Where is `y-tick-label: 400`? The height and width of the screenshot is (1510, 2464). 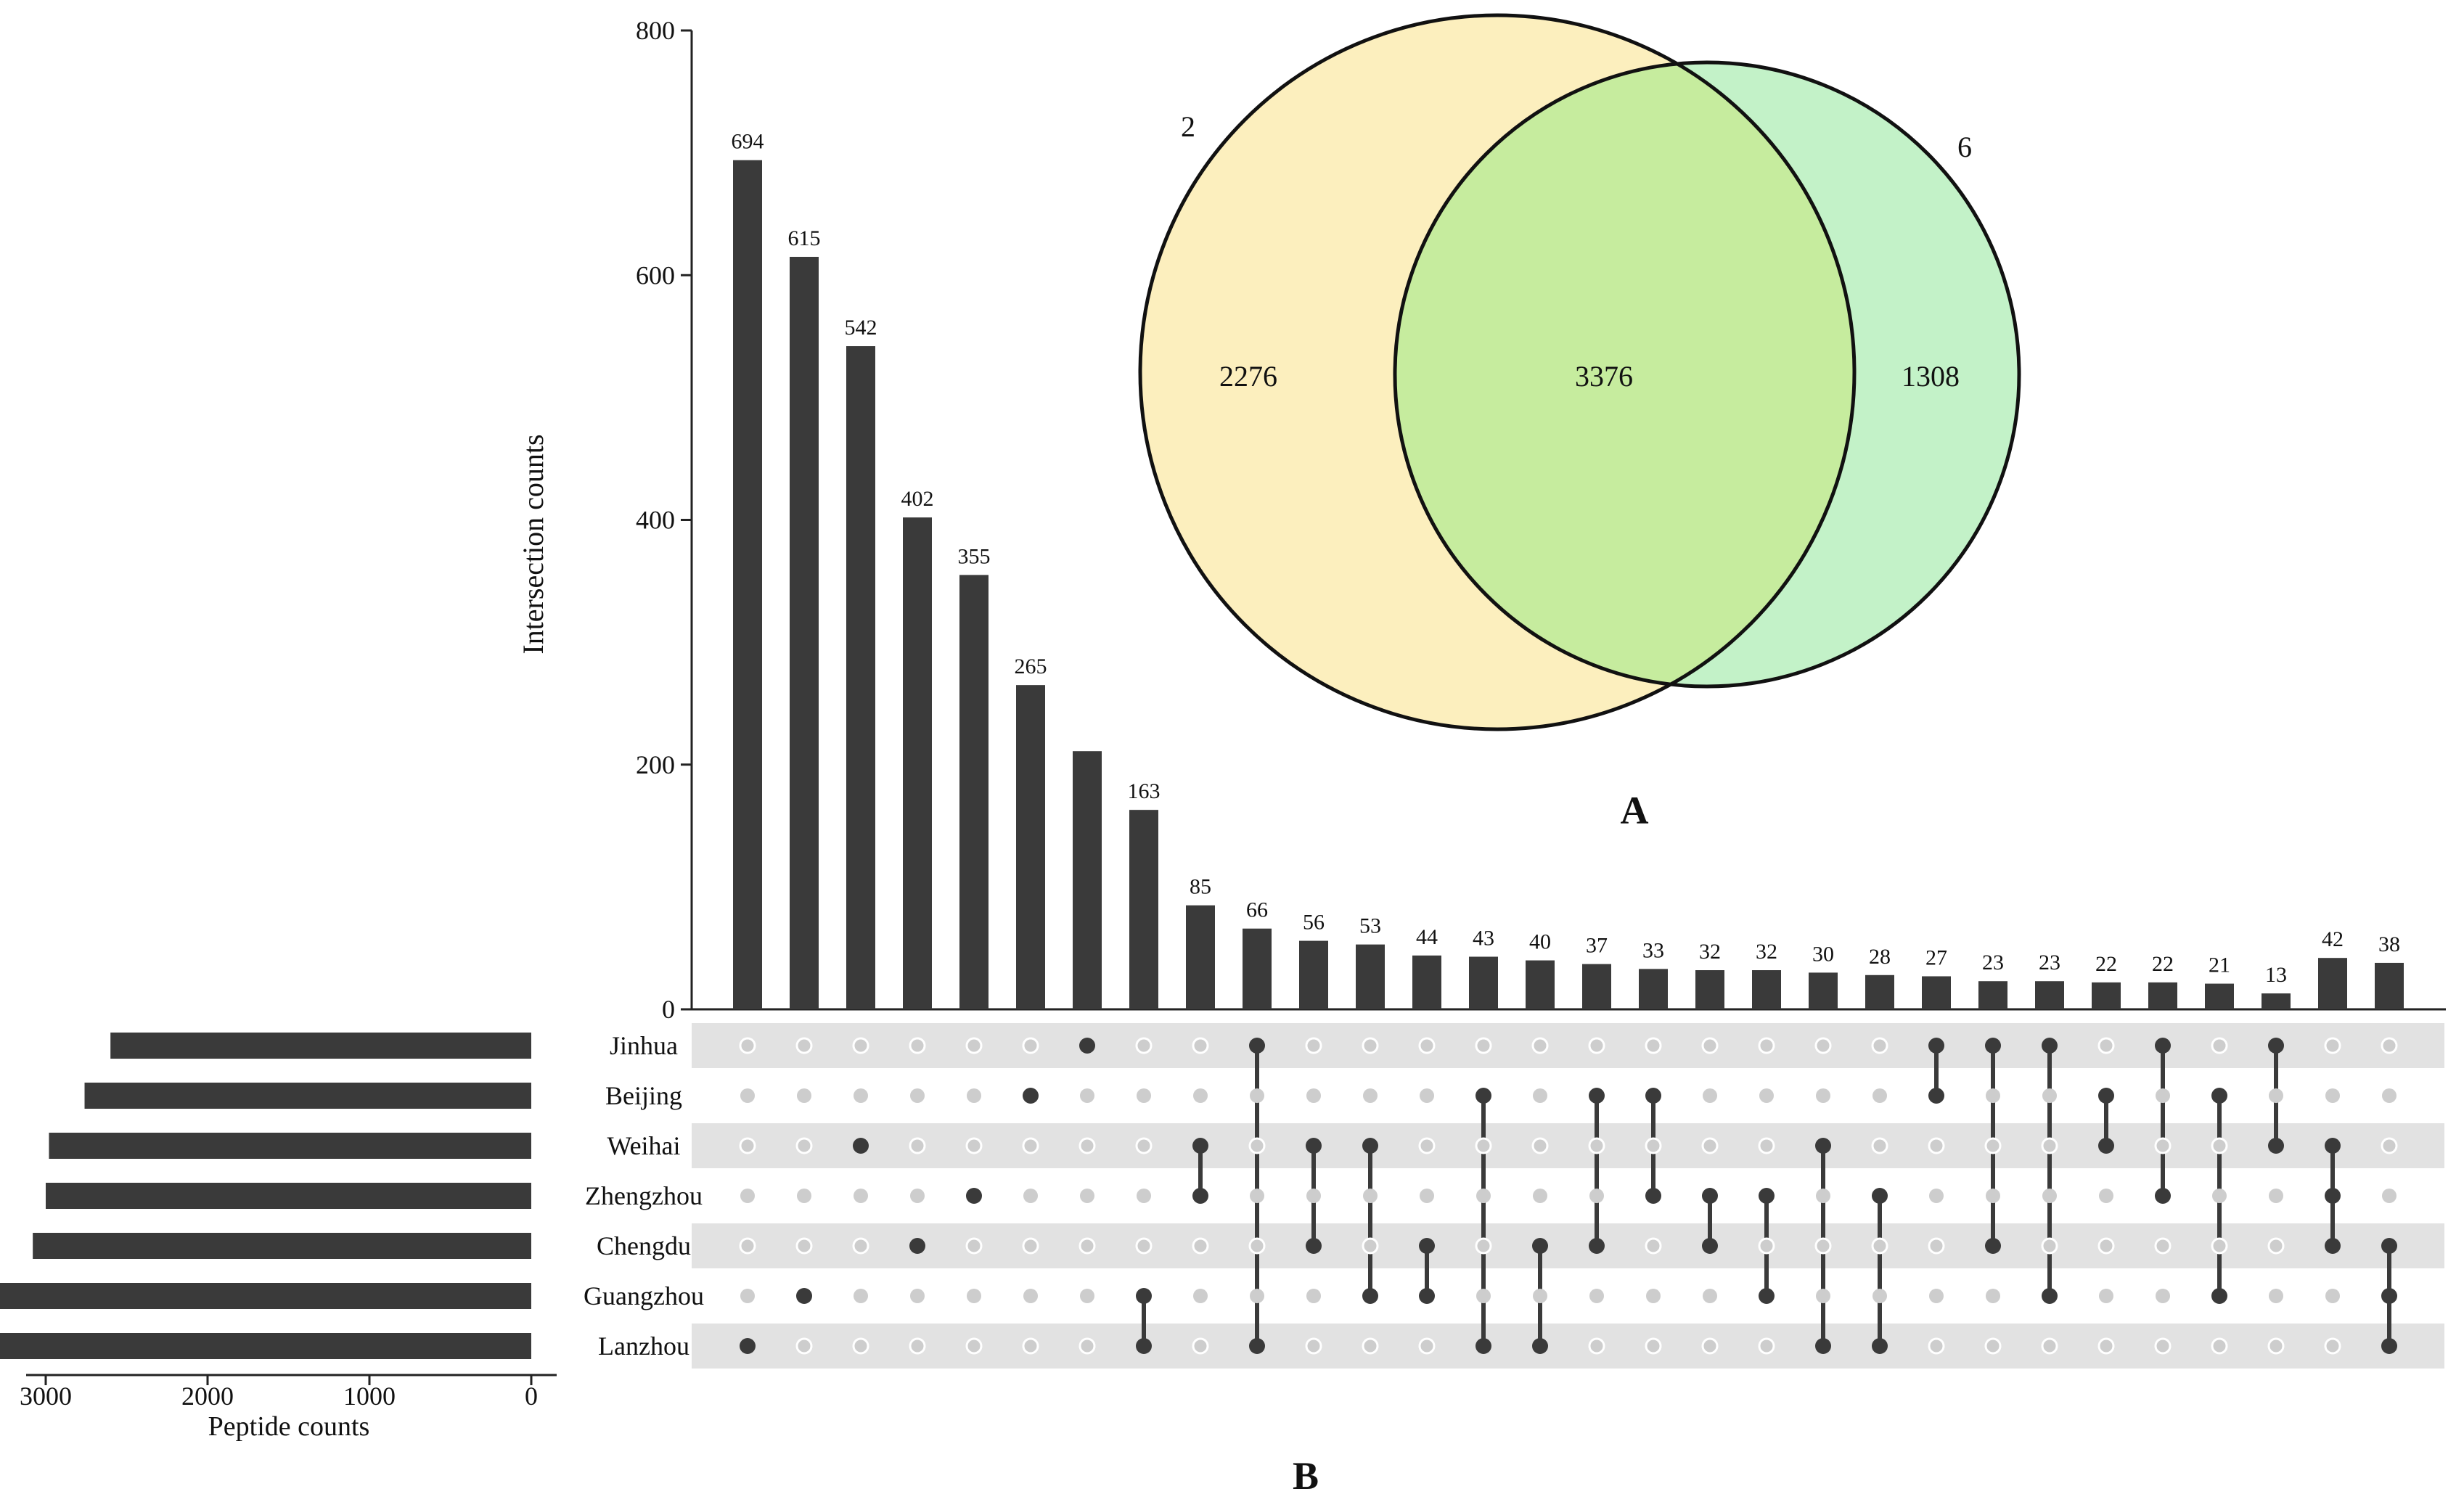 y-tick-label: 400 is located at coordinates (655, 520).